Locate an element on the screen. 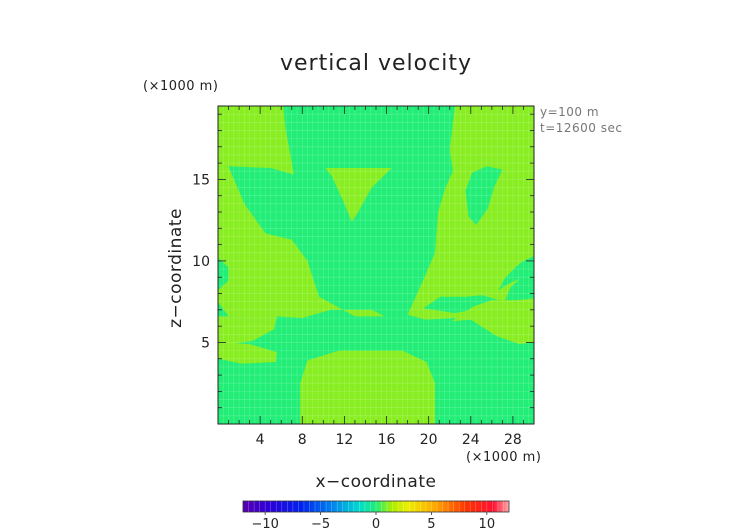 Image resolution: width=752 pixels, height=532 pixels. info-line-y: y=100 m is located at coordinates (569, 112).